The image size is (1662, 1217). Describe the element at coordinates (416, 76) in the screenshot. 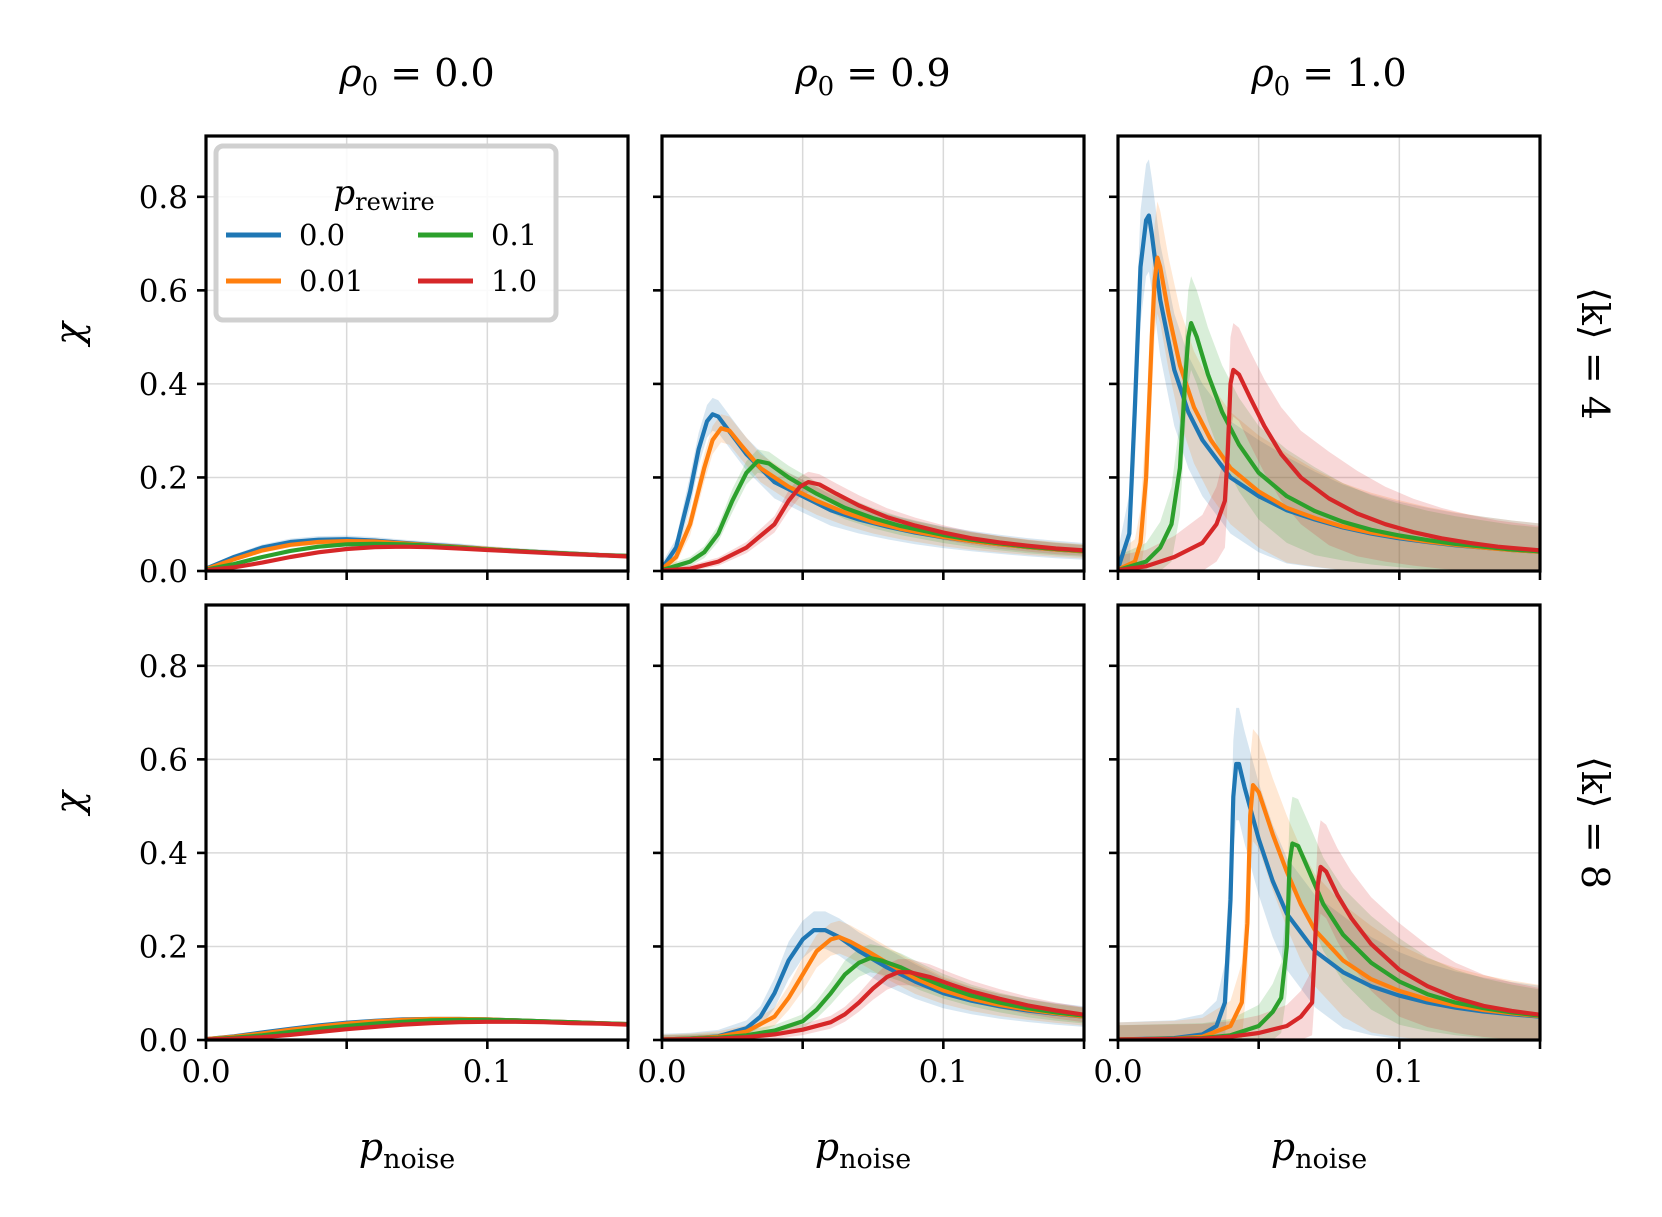

I see `column-title: ρ0 = 0.0` at that location.